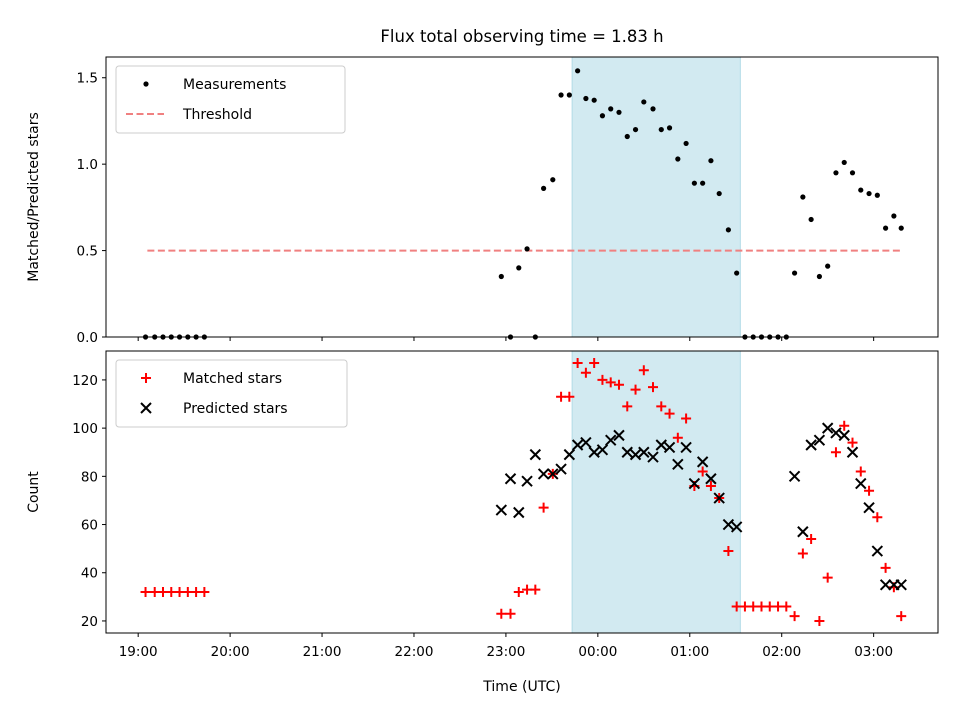  I want to click on chart-title: Flux total observing time = 1.83 h, so click(521, 36).